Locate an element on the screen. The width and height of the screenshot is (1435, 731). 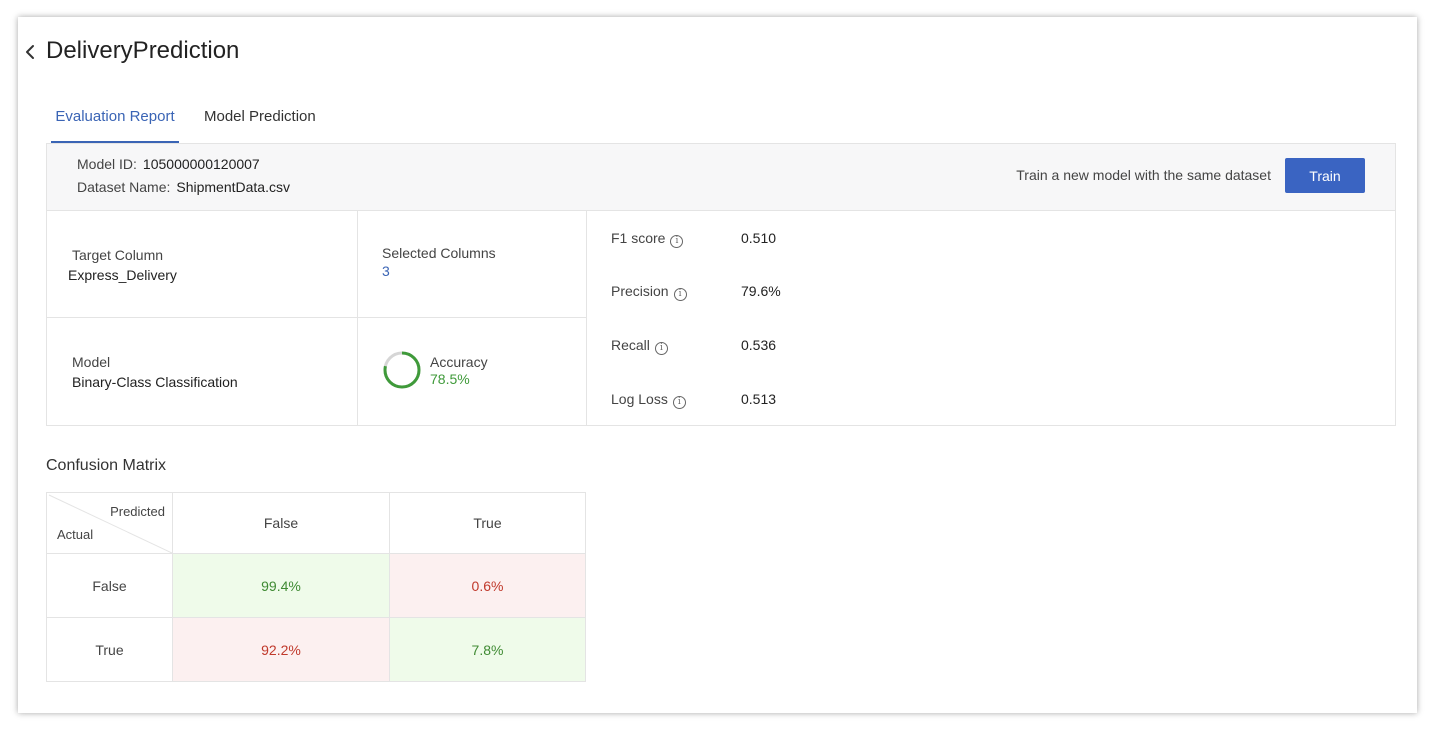
model-type-label: Model is located at coordinates (91, 362).